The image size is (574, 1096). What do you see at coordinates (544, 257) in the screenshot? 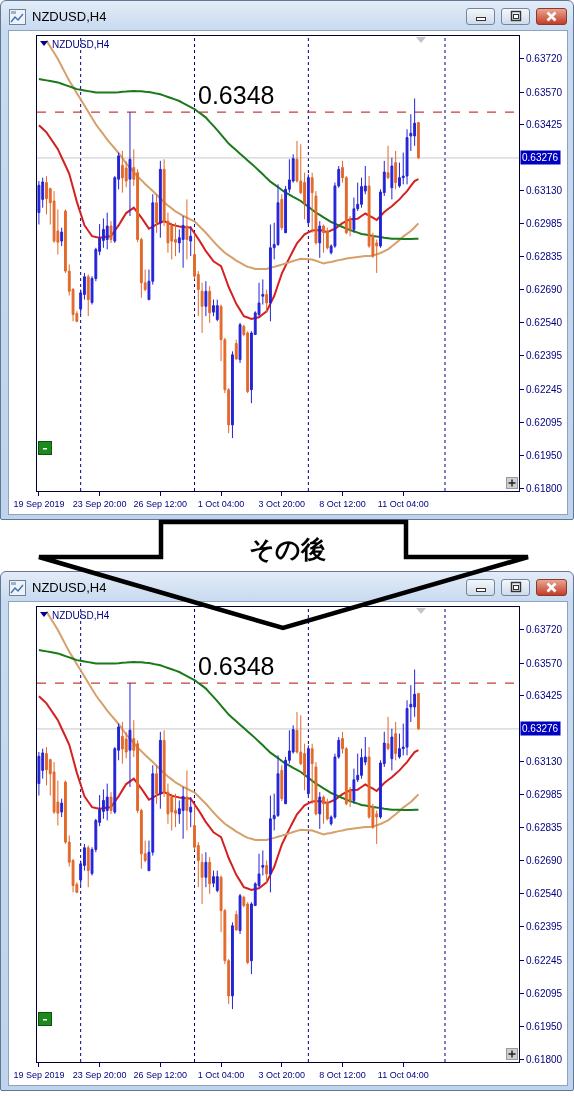
I see `y-tick-label: 0.62835` at bounding box center [544, 257].